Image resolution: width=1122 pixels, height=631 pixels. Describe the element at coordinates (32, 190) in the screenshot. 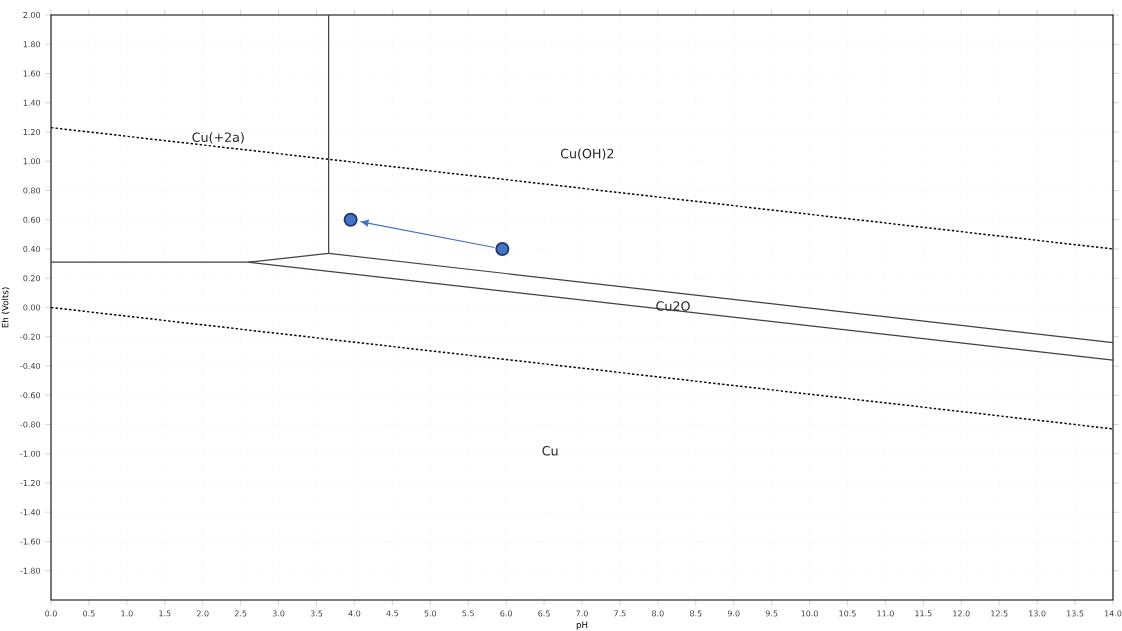

I see `y-tick-label: 0.80` at that location.